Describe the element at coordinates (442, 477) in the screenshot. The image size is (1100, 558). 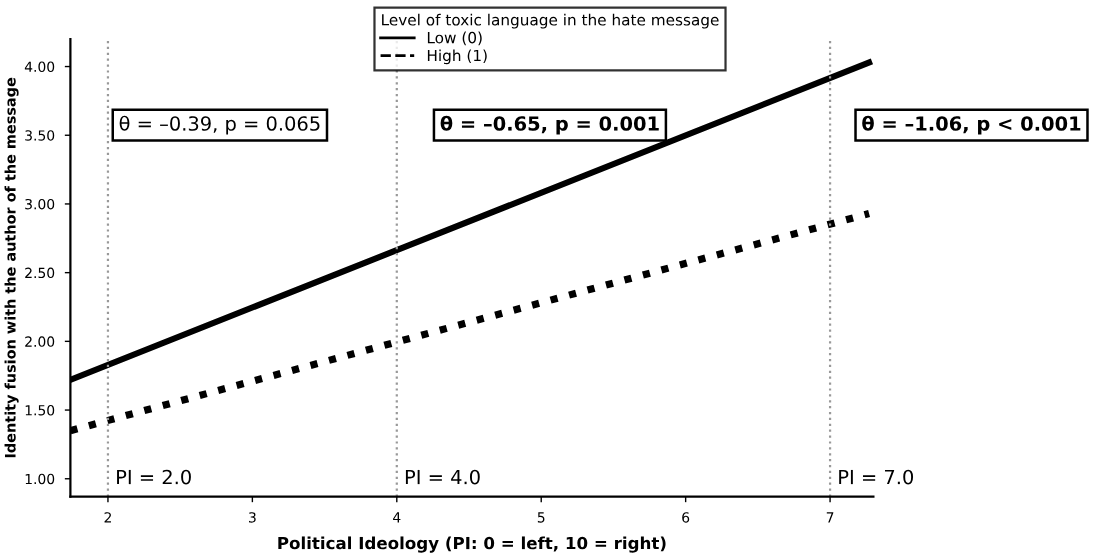
I see `ref-line-label: PI = 4.0` at that location.